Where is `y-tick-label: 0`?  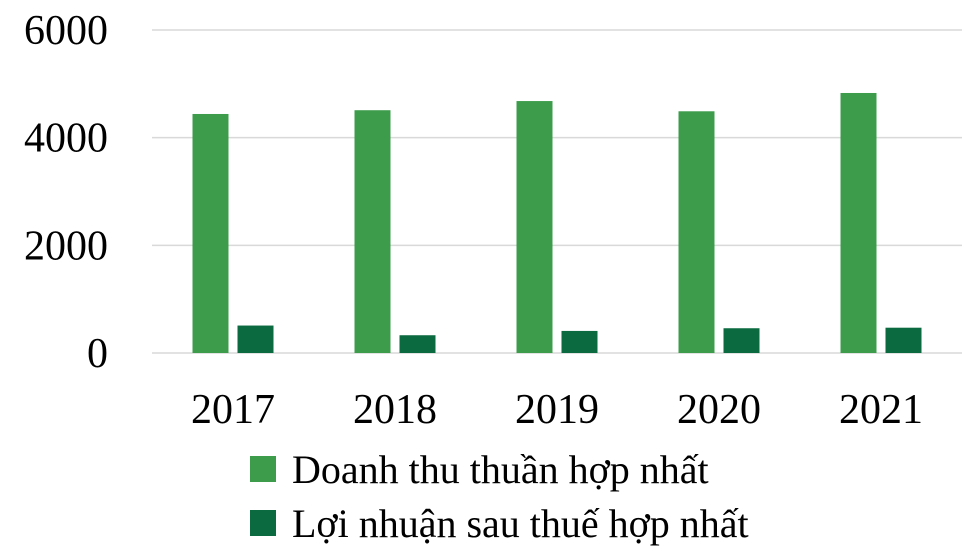
y-tick-label: 0 is located at coordinates (97, 354).